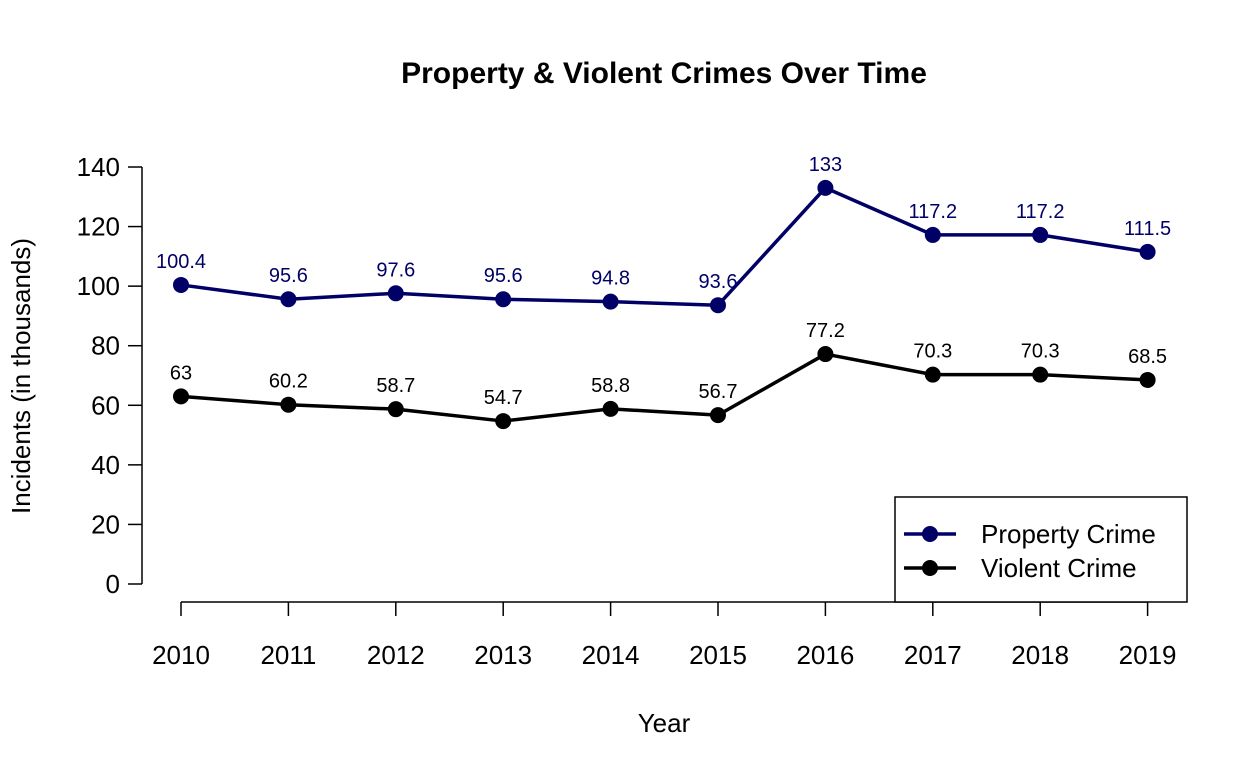 Image resolution: width=1260 pixels, height=783 pixels. I want to click on x-tick-label: 2010, so click(181, 655).